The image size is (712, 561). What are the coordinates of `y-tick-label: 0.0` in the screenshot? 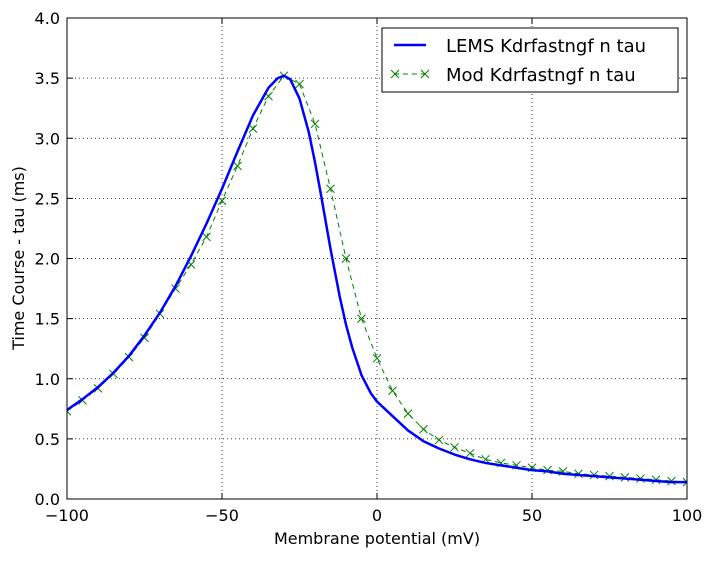 It's located at (47, 499).